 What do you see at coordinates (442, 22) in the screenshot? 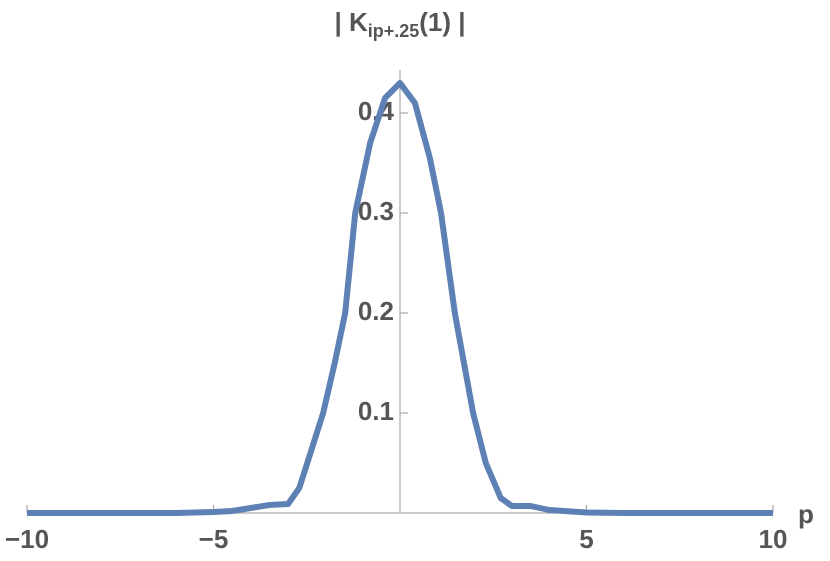
I see `y-label-tail: (1) |` at bounding box center [442, 22].